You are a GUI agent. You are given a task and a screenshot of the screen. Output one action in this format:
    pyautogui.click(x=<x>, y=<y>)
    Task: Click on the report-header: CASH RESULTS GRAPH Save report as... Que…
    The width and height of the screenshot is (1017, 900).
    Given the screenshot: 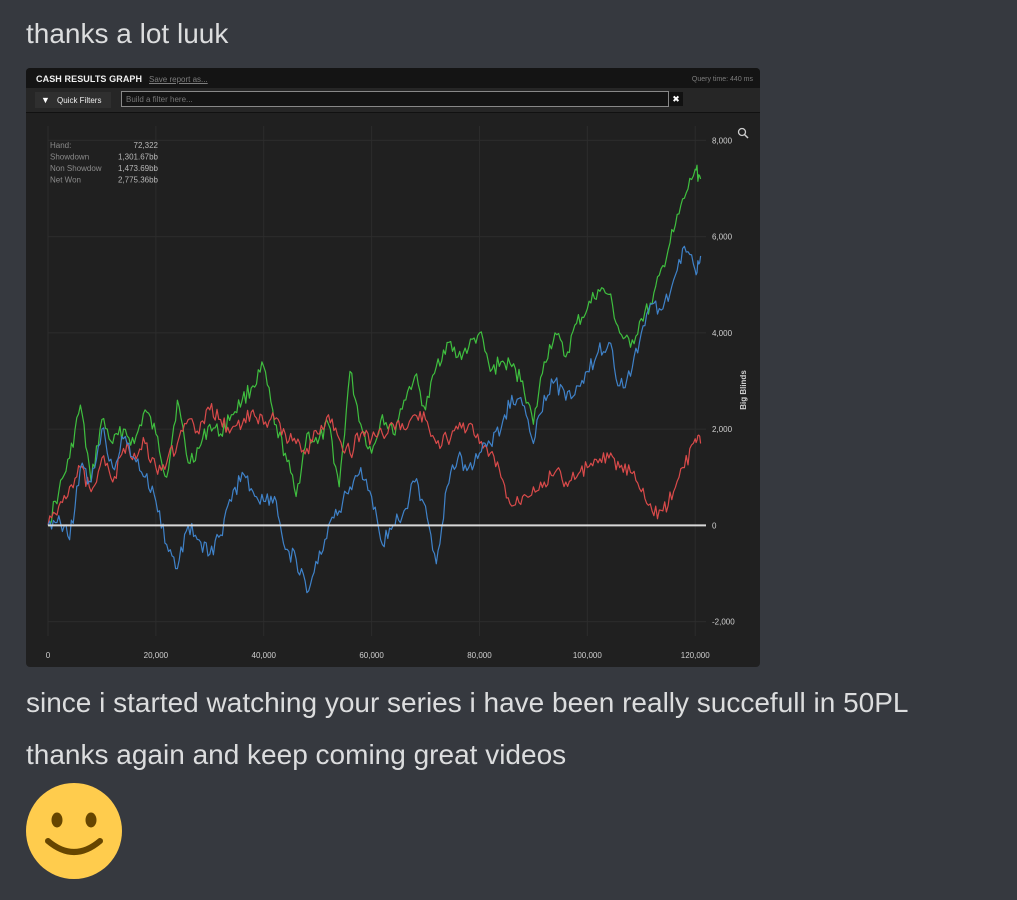 What is the action you would take?
    pyautogui.click(x=393, y=78)
    